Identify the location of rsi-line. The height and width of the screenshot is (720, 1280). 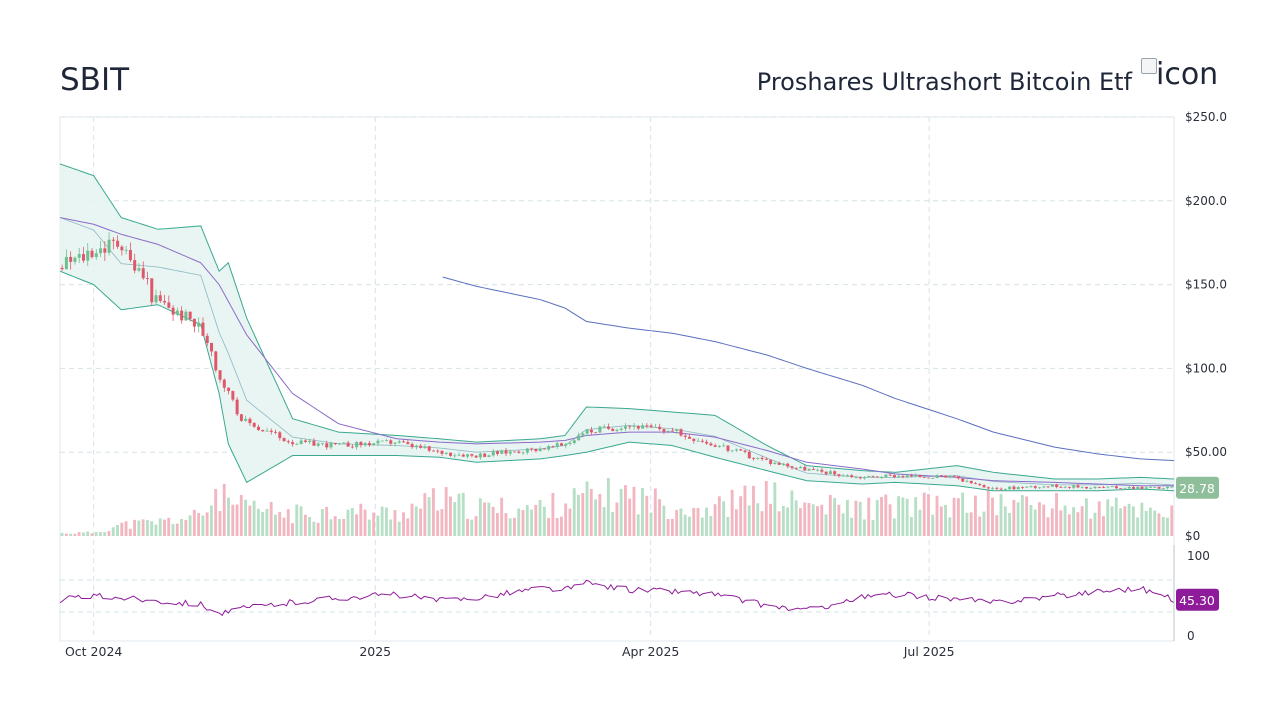
(617, 598).